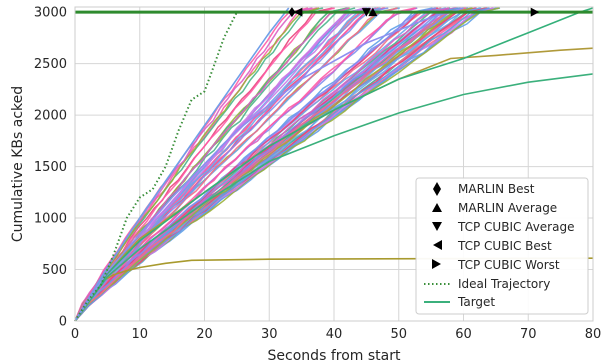 The image size is (610, 364). I want to click on y-axis-label: Cumulative KBs acked, so click(18, 164).